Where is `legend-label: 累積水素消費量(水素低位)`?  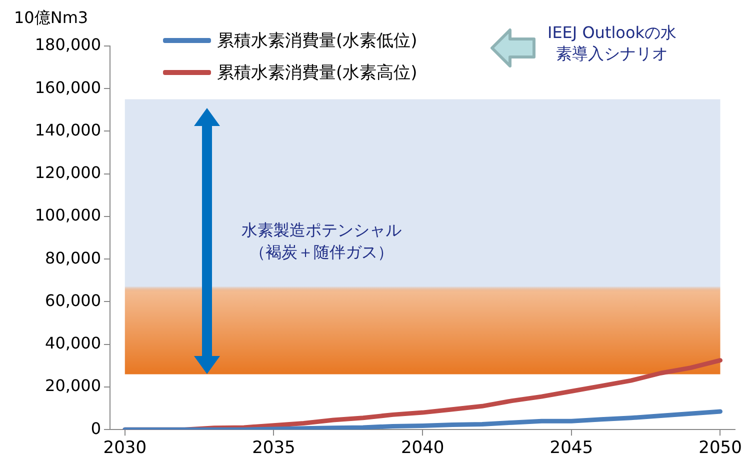 legend-label: 累積水素消費量(水素低位) is located at coordinates (317, 41).